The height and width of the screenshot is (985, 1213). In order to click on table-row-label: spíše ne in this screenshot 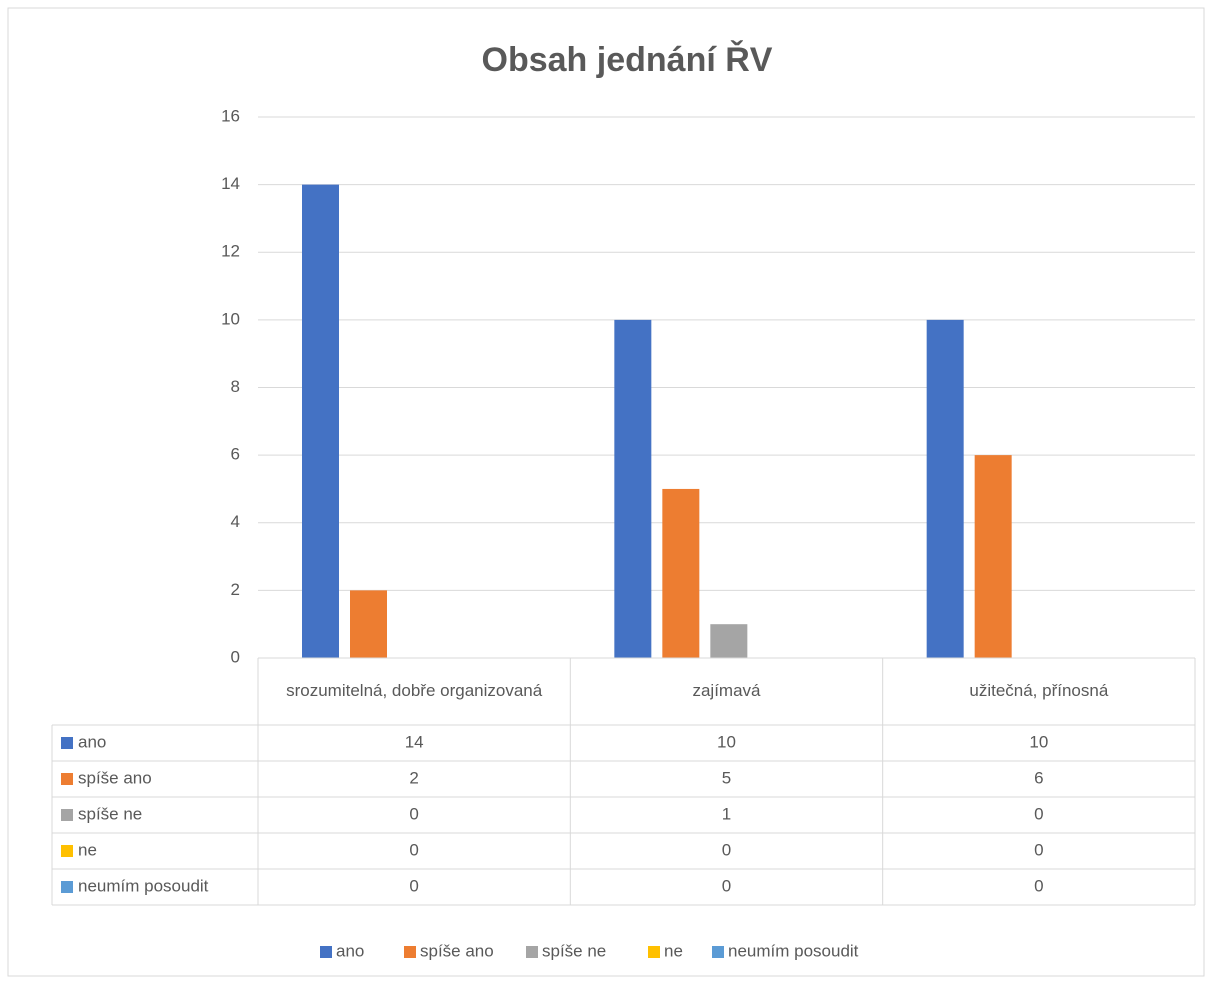, I will do `click(110, 813)`.